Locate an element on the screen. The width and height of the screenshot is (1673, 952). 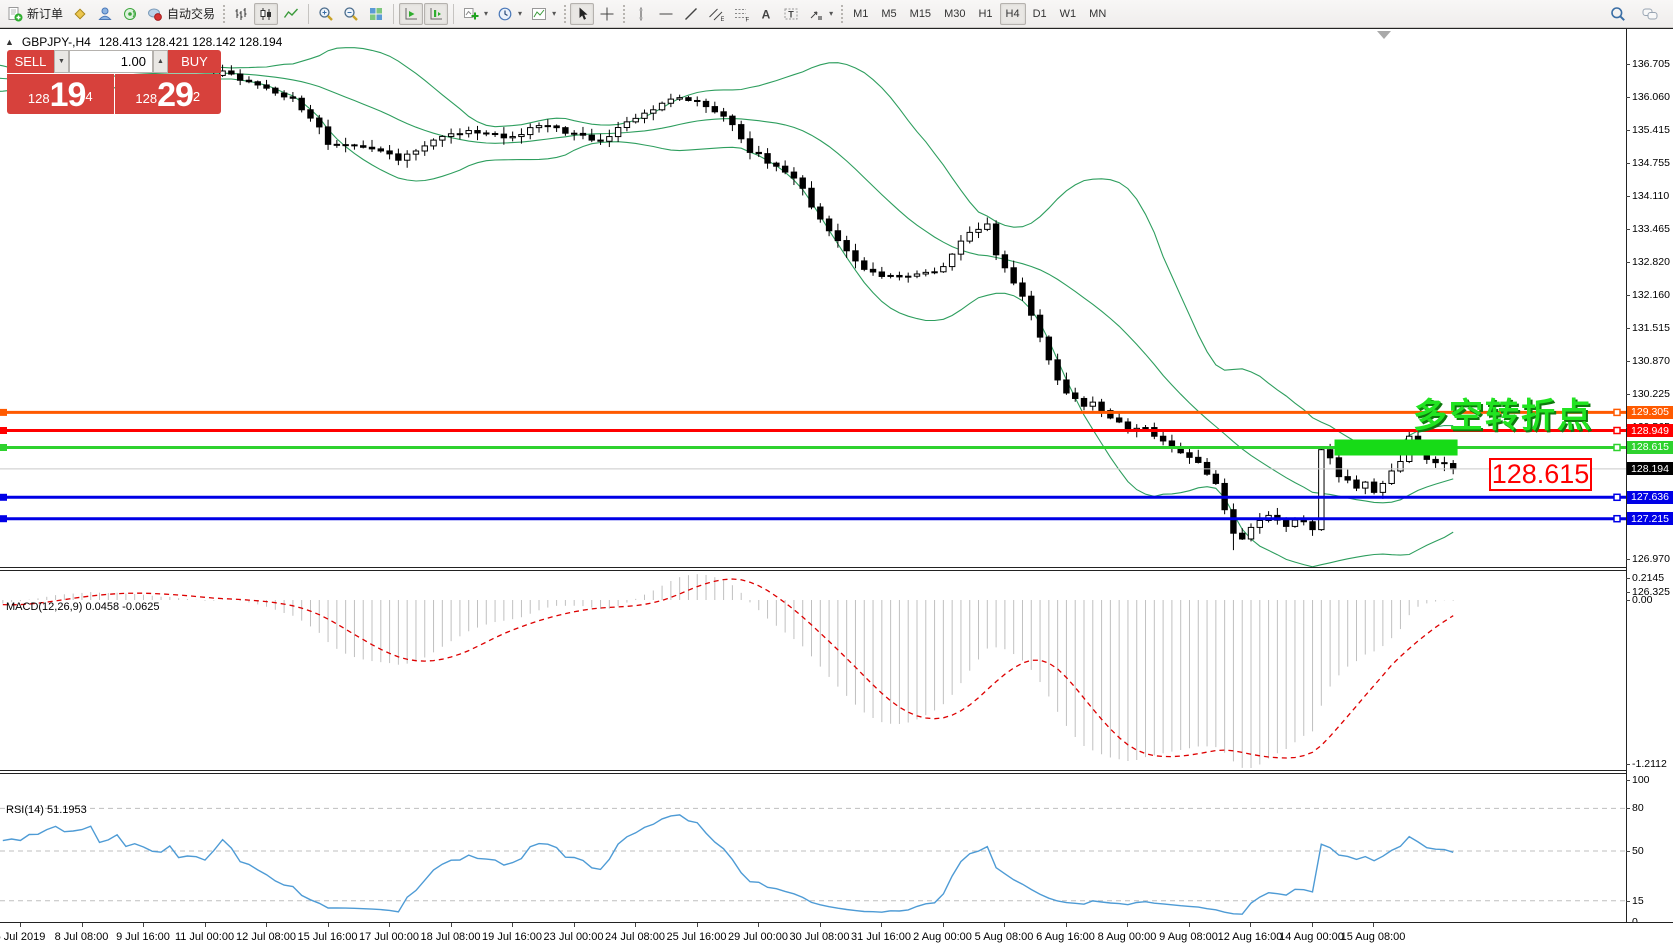
time-label: 15 Aug 08:00 is located at coordinates (1373, 937).